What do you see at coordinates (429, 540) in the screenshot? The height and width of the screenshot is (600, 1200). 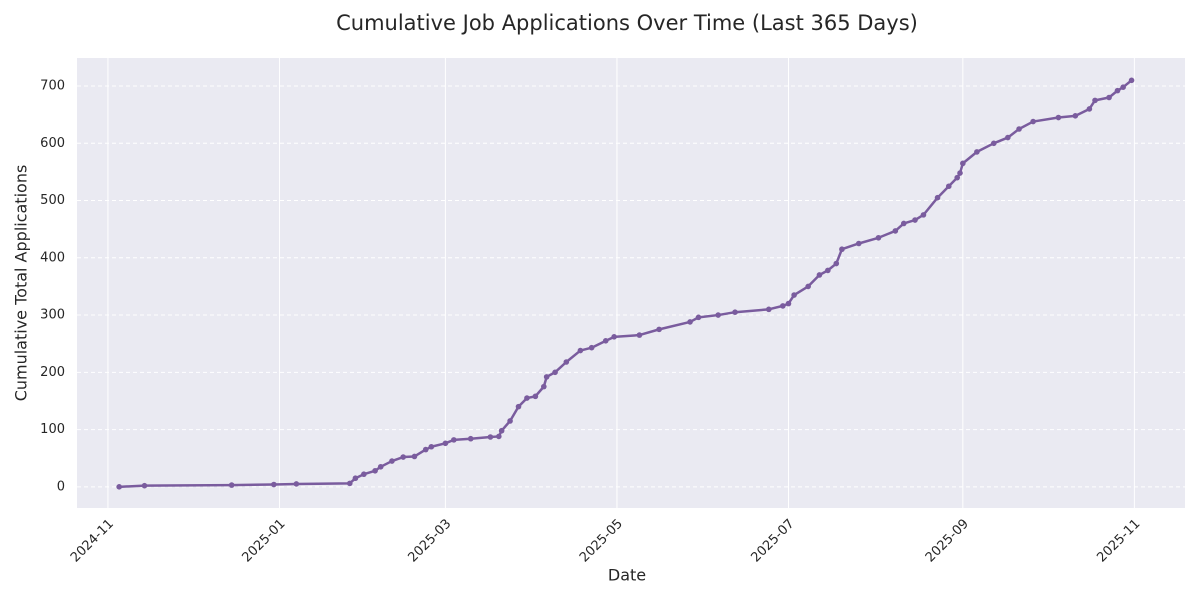 I see `x-tick-label: 2025-03` at bounding box center [429, 540].